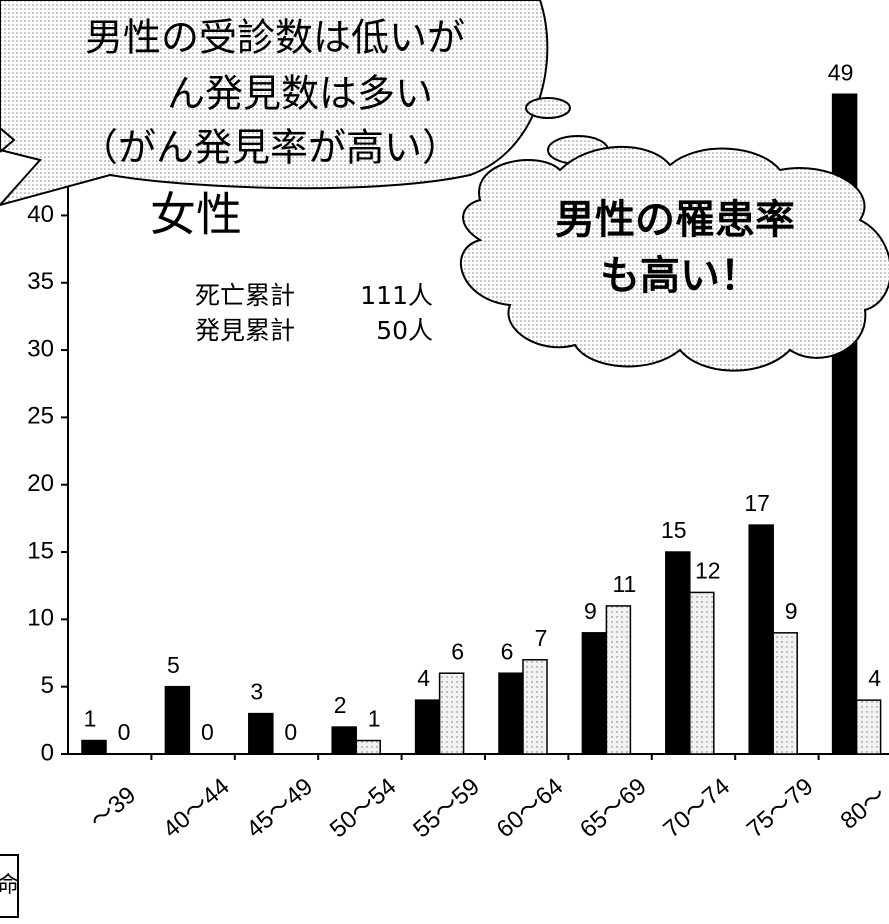  What do you see at coordinates (113, 807) in the screenshot?
I see `x-tick-label: ～39` at bounding box center [113, 807].